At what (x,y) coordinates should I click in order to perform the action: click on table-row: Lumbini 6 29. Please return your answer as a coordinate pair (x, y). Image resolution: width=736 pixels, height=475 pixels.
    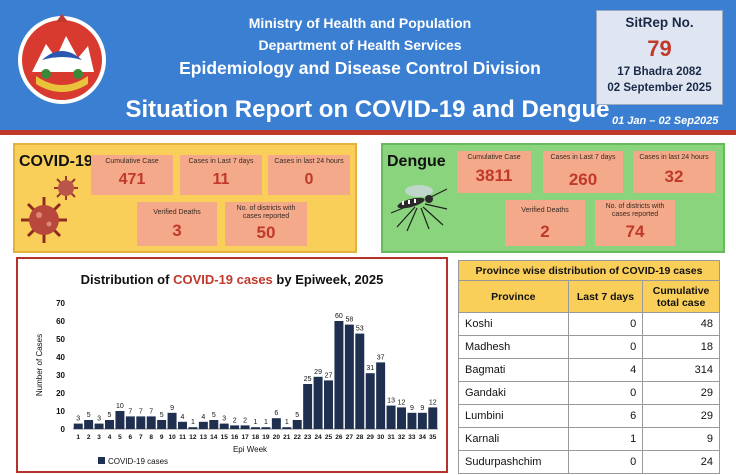
    Looking at the image, I should click on (589, 416).